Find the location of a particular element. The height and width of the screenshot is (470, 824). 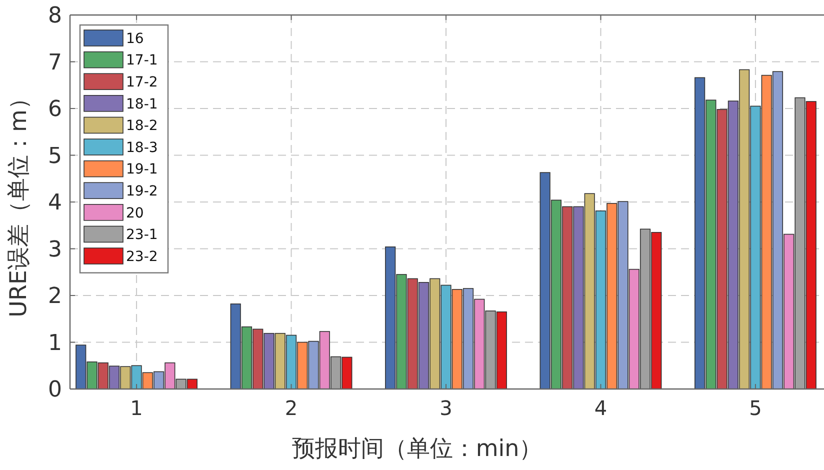

y-tick-label: 8 is located at coordinates (55, 16).